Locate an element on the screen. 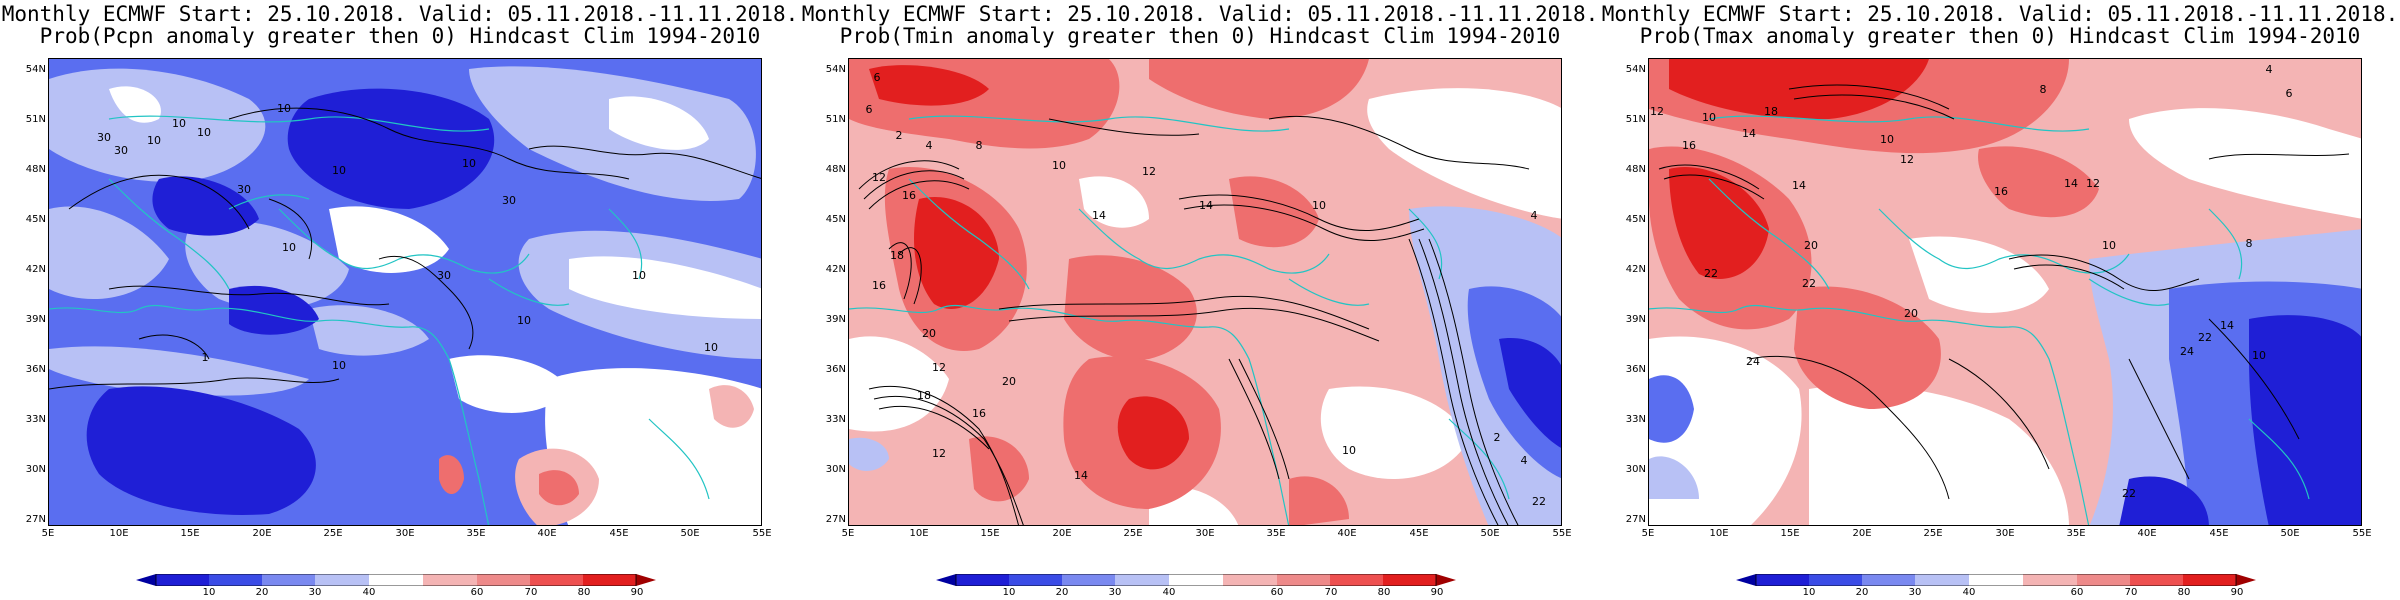  colorbar-label: 20 is located at coordinates (262, 592).